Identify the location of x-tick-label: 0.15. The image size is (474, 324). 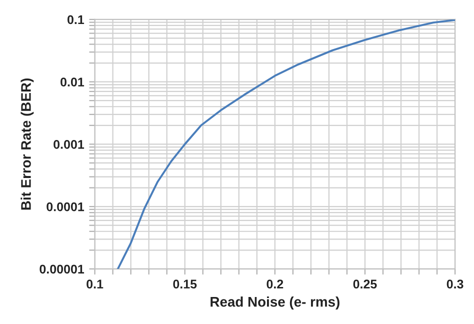
(185, 284).